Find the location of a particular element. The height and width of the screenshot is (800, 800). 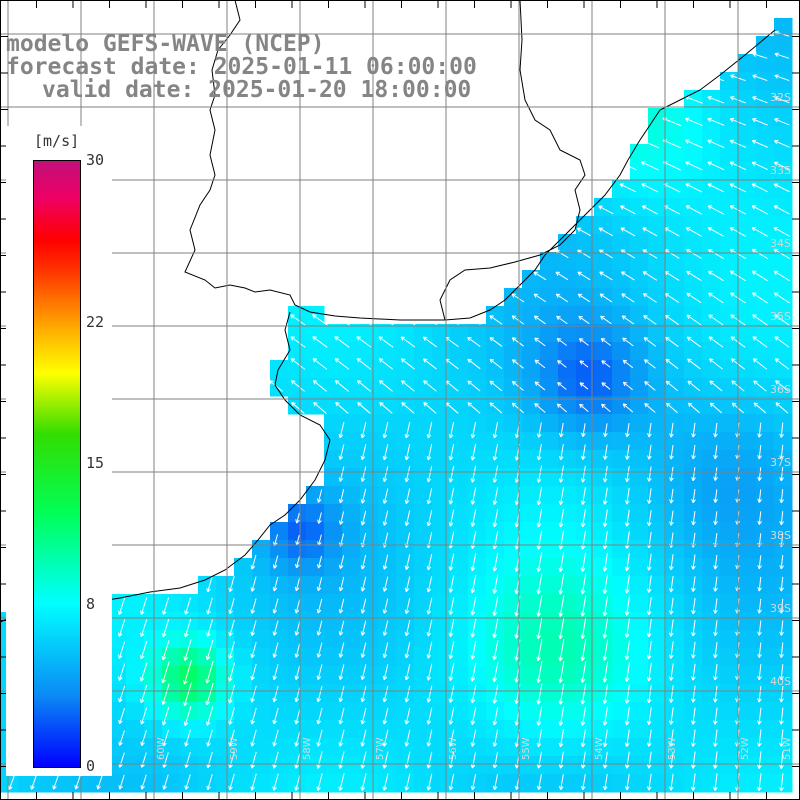

legend-unit-label: [m/s] is located at coordinates (57, 141).